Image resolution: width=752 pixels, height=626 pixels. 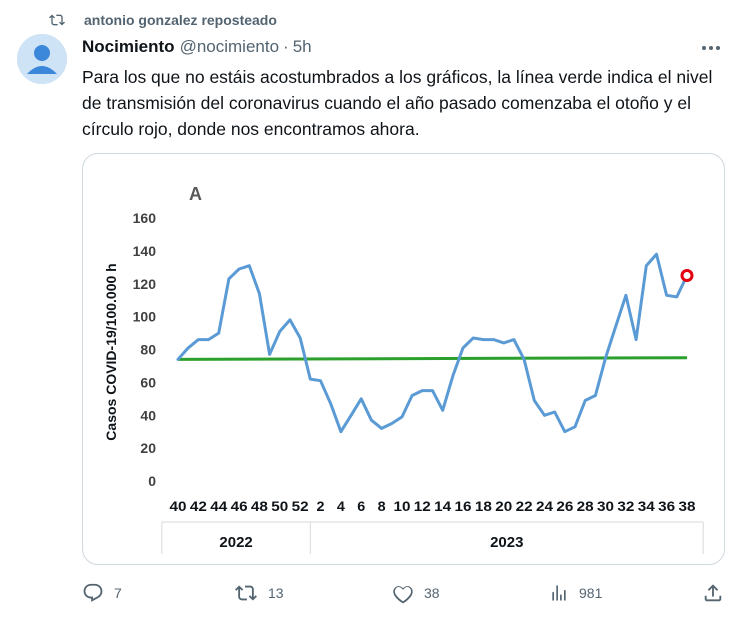 What do you see at coordinates (198, 506) in the screenshot?
I see `x-tick-label: 42` at bounding box center [198, 506].